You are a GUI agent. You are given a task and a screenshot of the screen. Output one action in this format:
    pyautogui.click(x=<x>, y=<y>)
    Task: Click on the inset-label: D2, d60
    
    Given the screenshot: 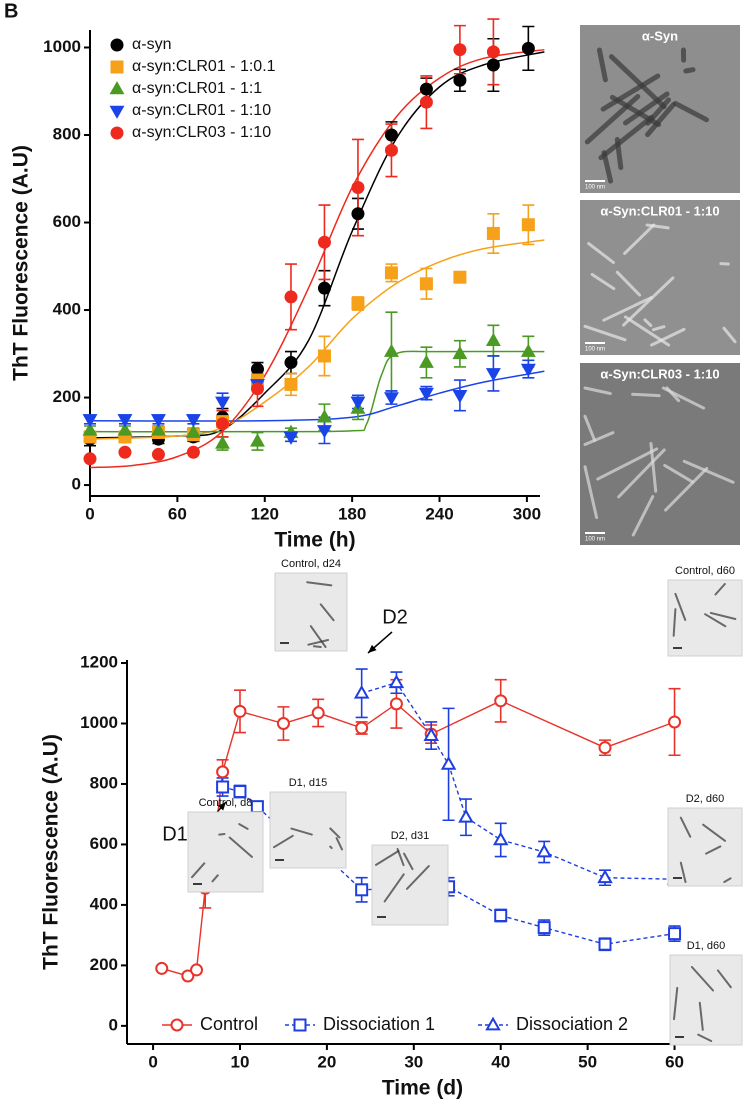 What is the action you would take?
    pyautogui.click(x=705, y=799)
    